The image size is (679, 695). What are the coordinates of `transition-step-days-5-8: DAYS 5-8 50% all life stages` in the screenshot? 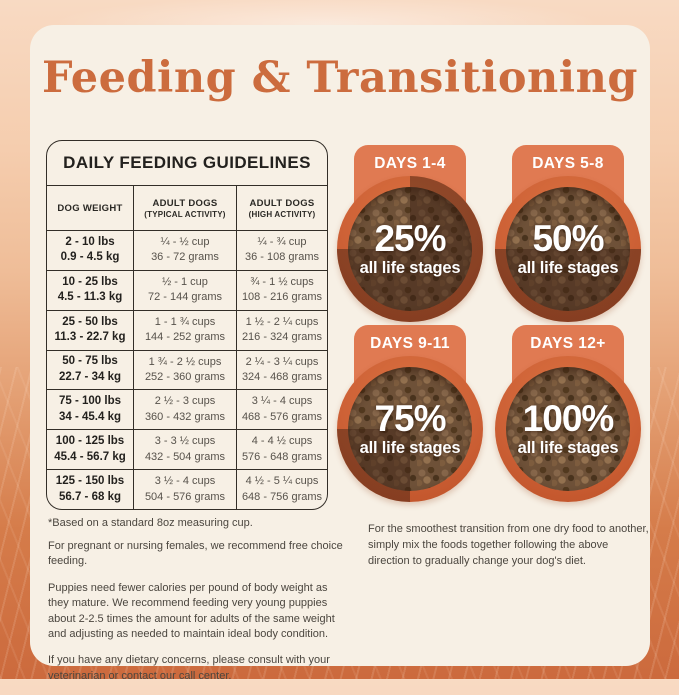 It's located at (568, 233).